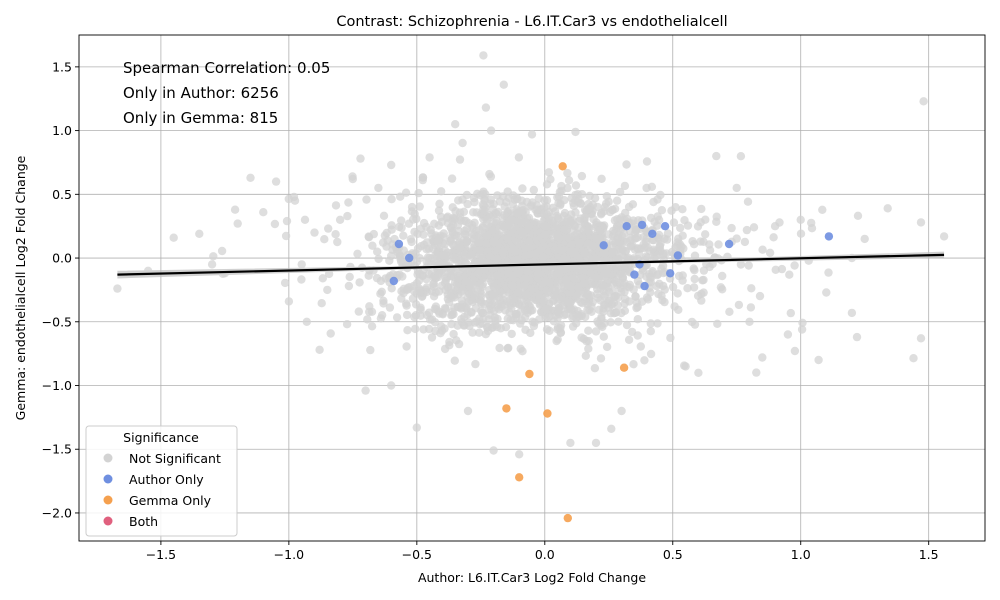  What do you see at coordinates (161, 481) in the screenshot?
I see `legend-box` at bounding box center [161, 481].